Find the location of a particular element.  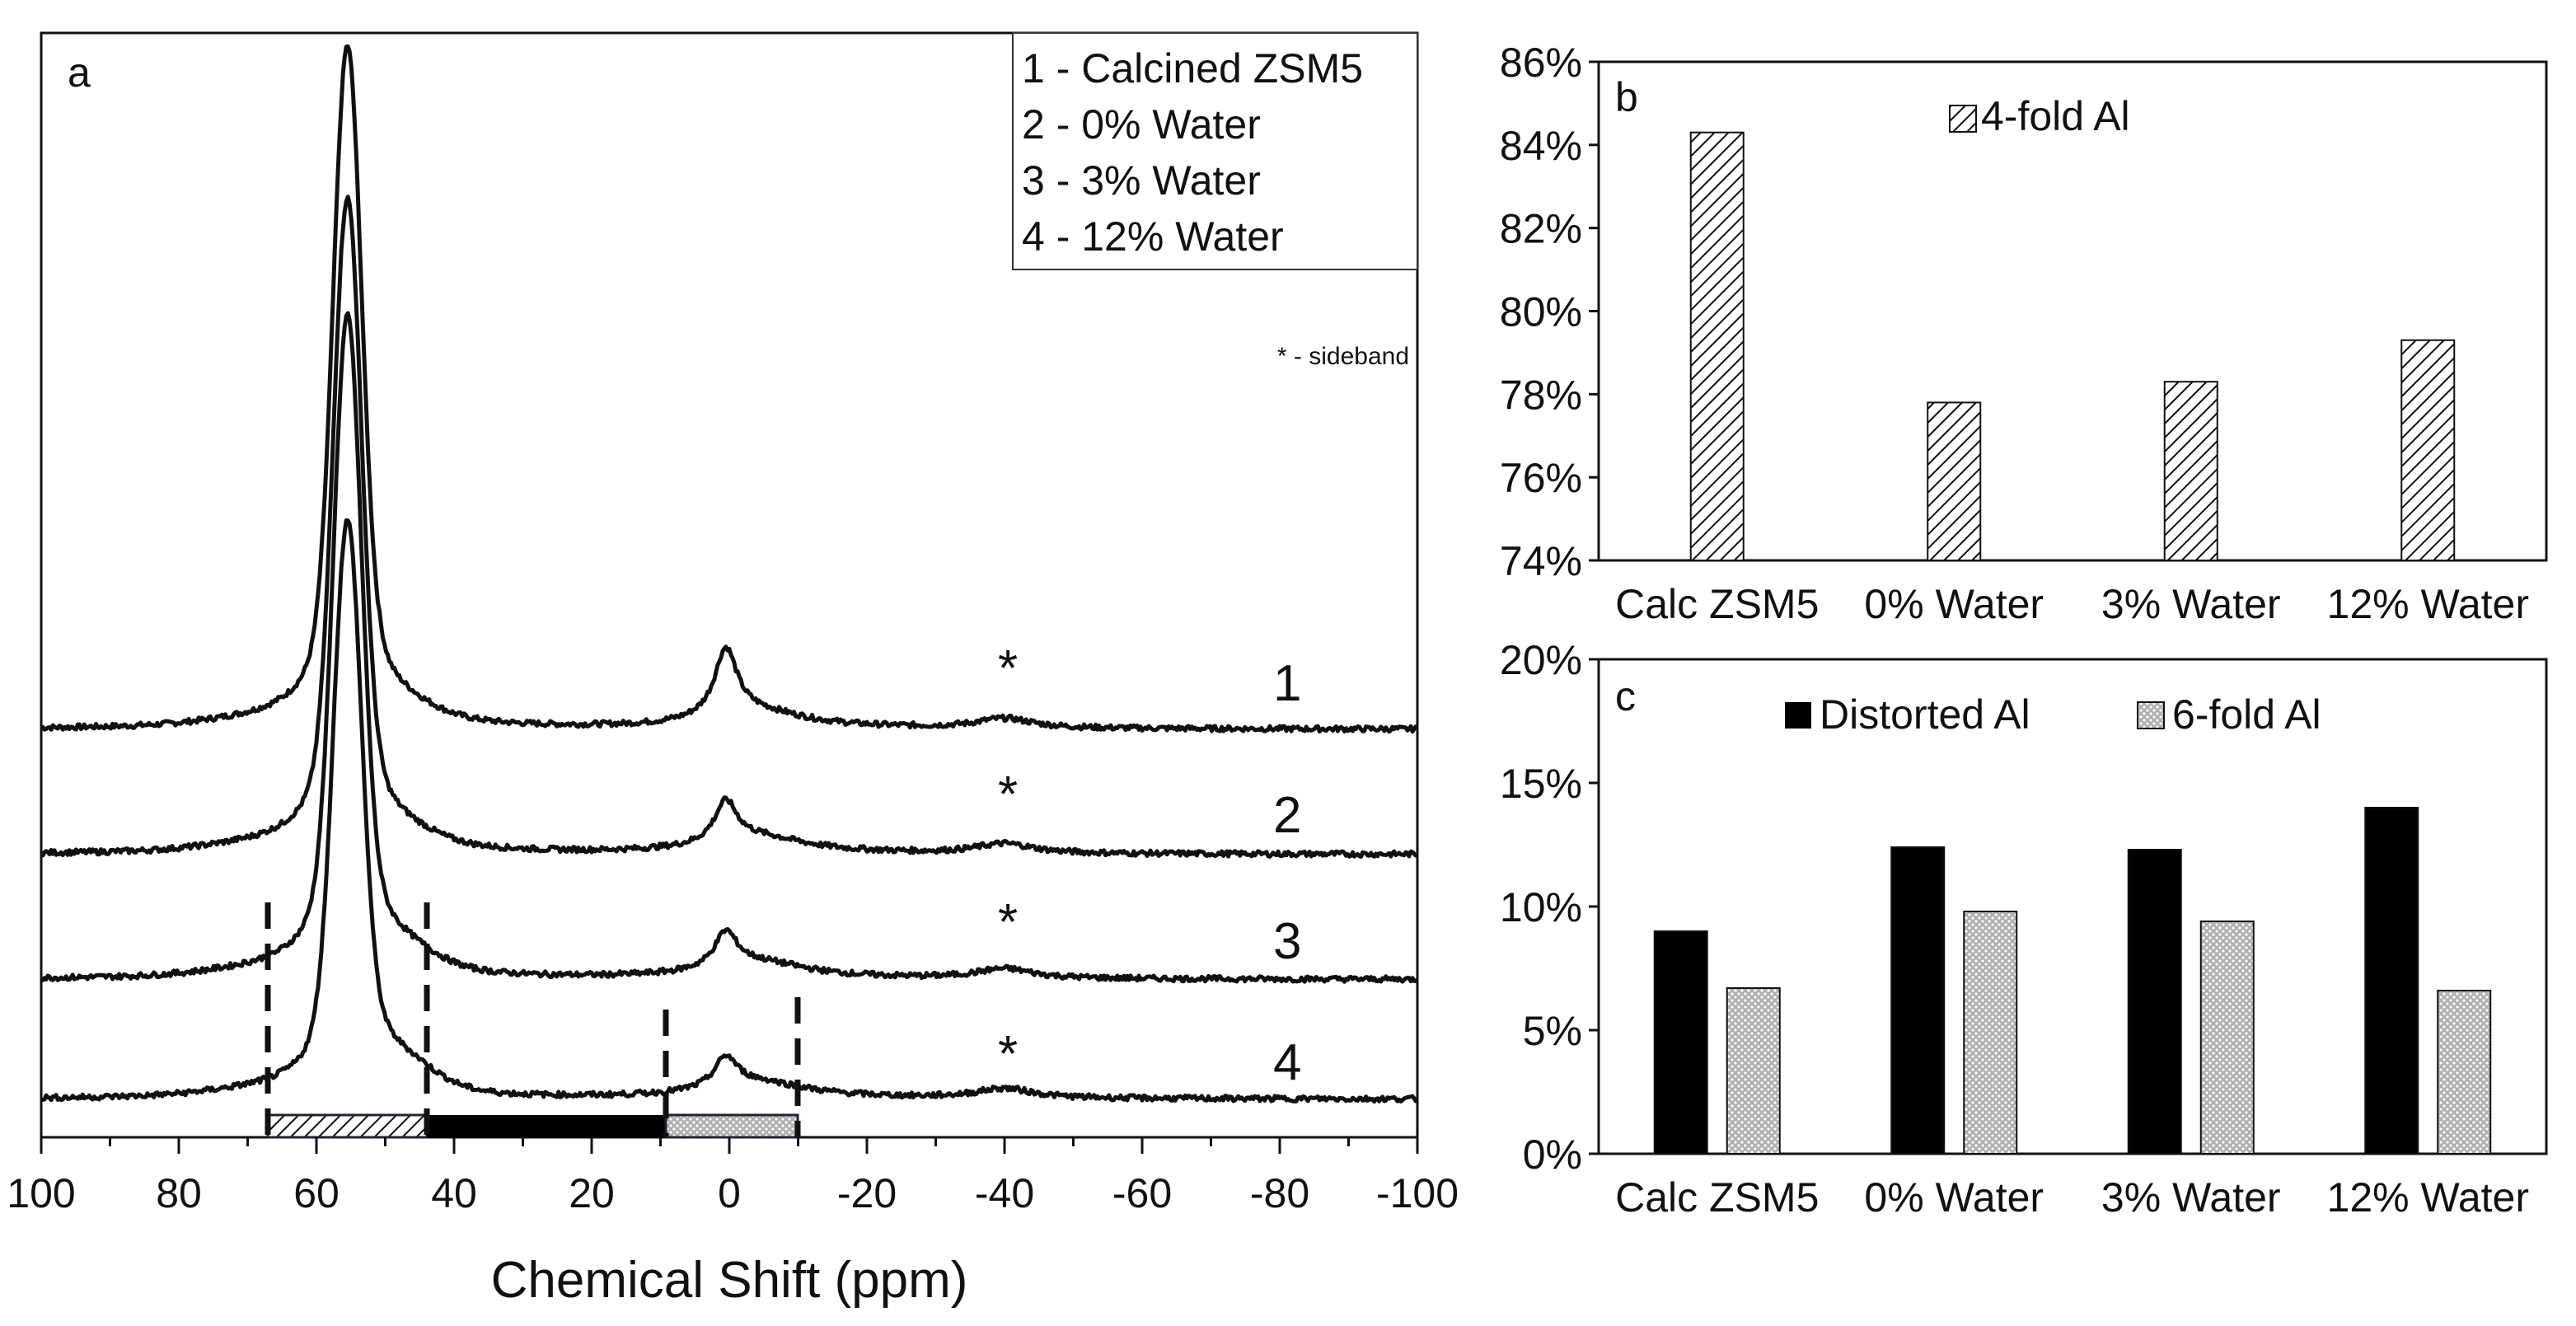

y-tick-label: 0% is located at coordinates (1552, 1155).